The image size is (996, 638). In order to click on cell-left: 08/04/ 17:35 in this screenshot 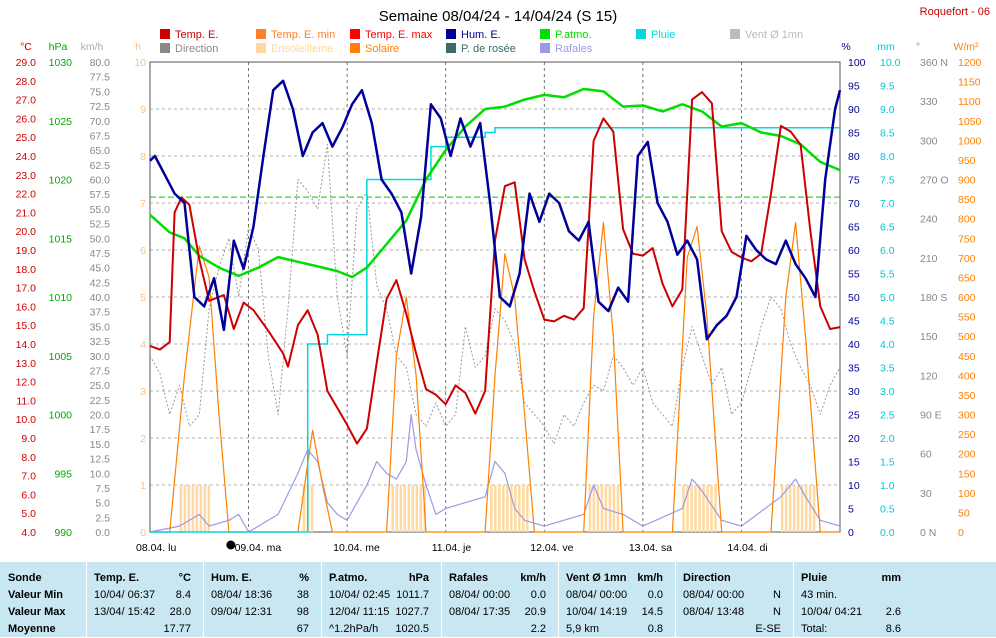, I will do `click(480, 612)`.